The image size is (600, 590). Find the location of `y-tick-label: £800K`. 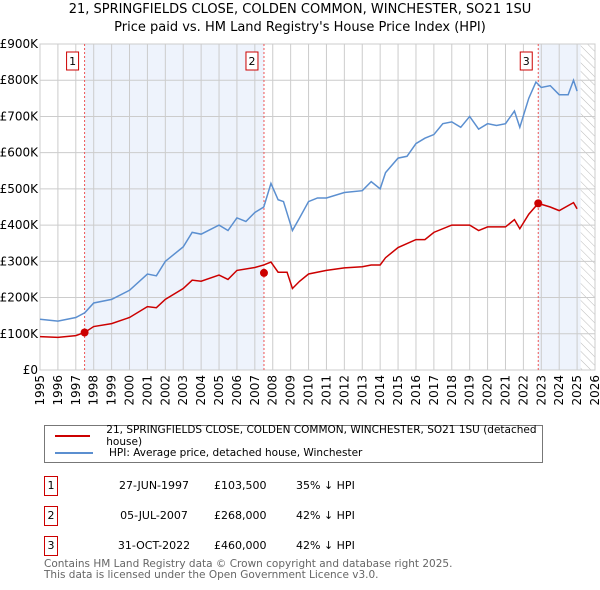

y-tick-label: £800K is located at coordinates (19, 80).